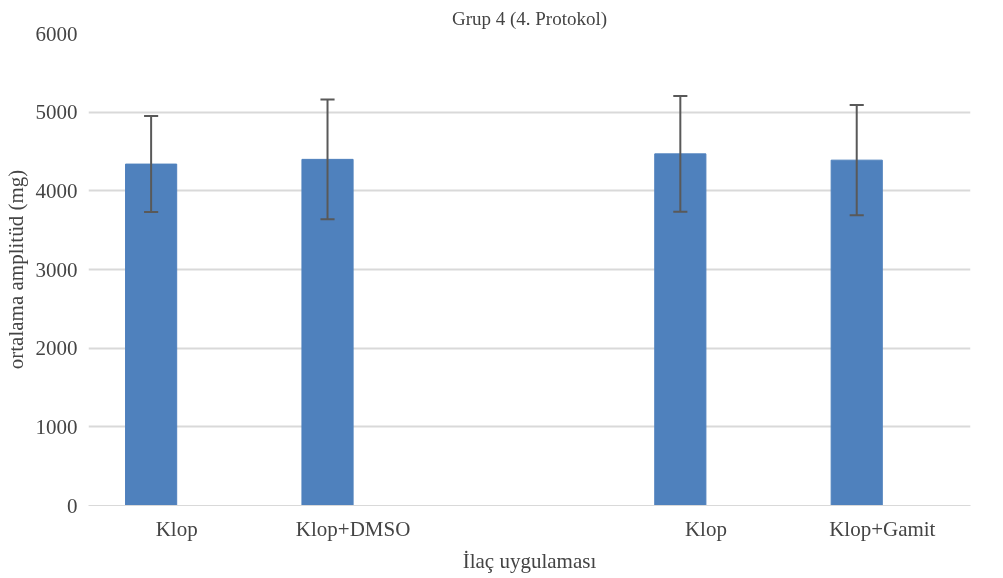 The width and height of the screenshot is (1003, 578). I want to click on y-tick-label: 3000, so click(56, 269).